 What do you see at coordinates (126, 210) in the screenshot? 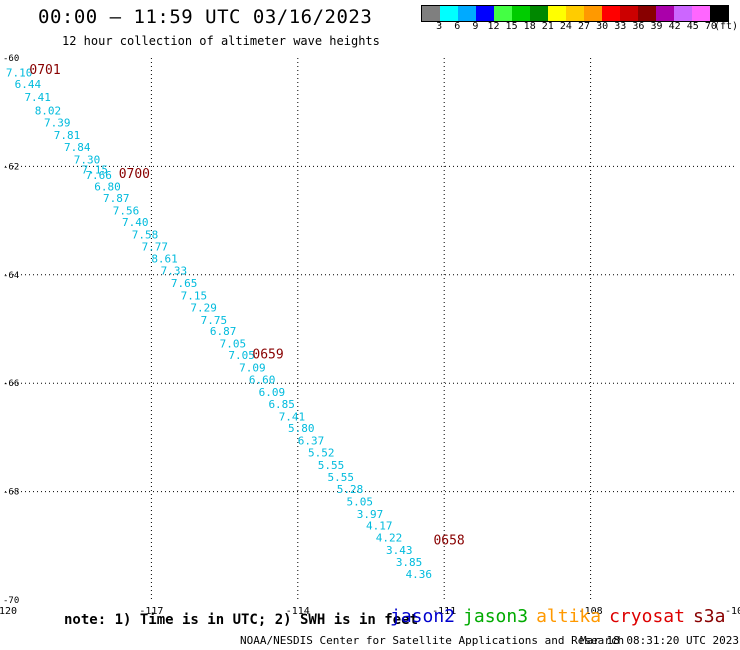
I see `wave-height-point: 7.56` at bounding box center [126, 210].